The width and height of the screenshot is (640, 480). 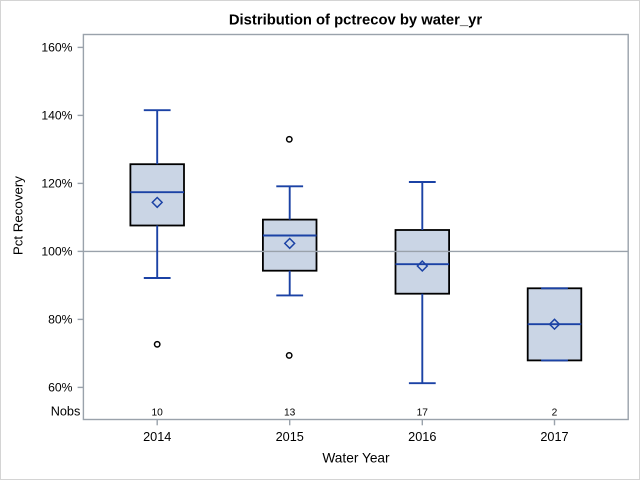 I want to click on svg-text: Pct Recovery, so click(x=17, y=215).